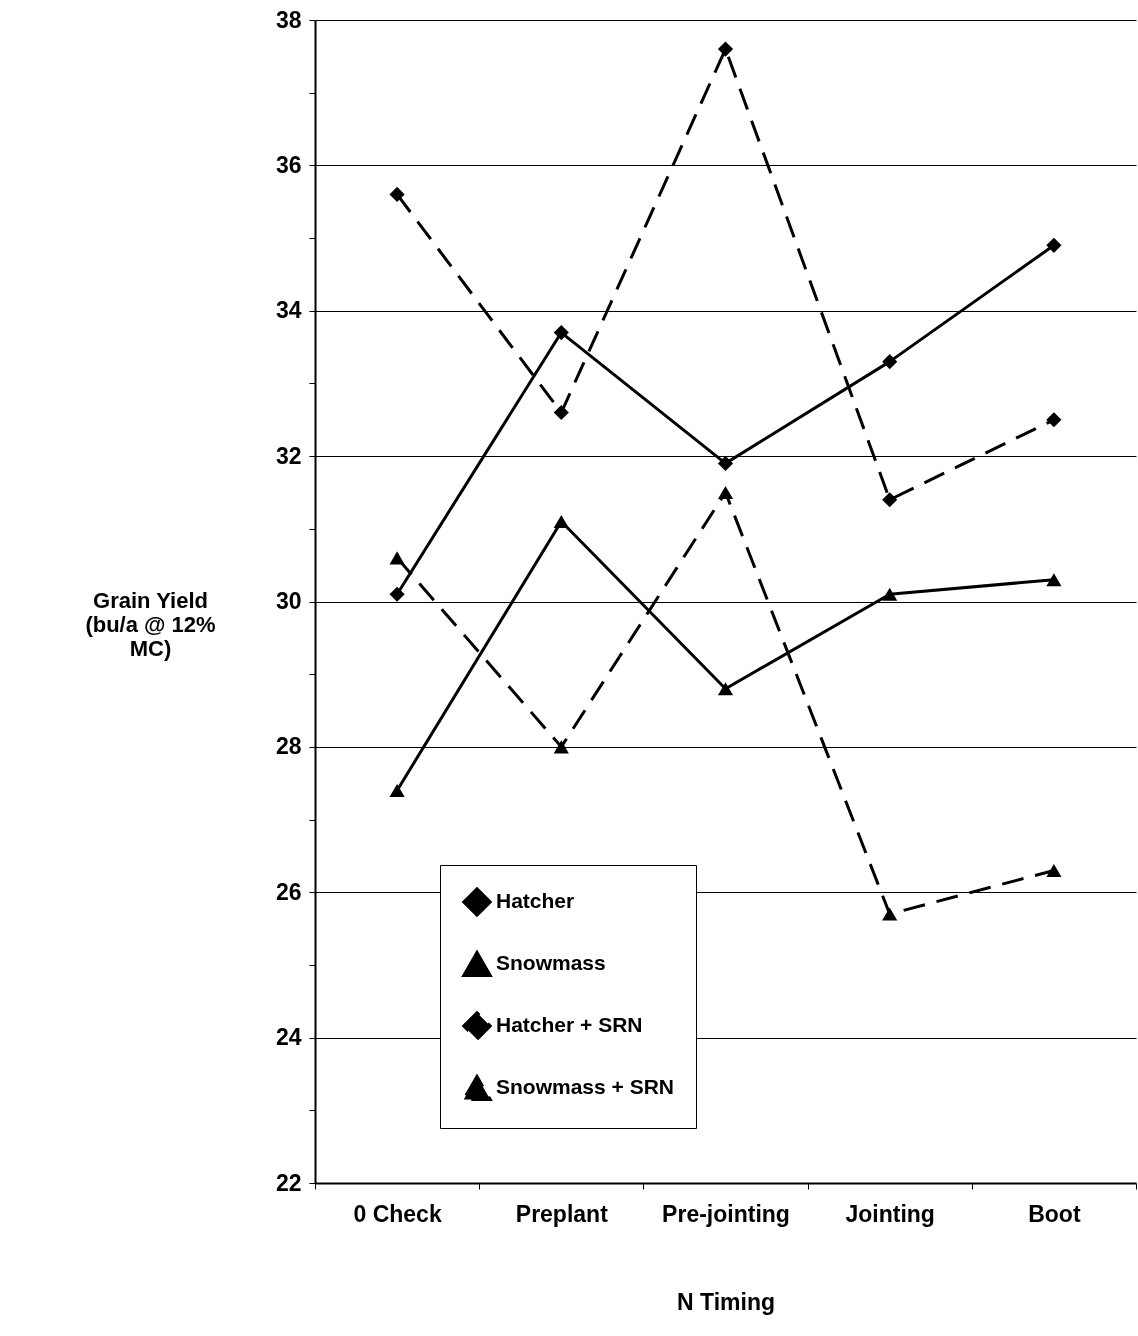 The width and height of the screenshot is (1138, 1336). Describe the element at coordinates (551, 962) in the screenshot. I see `legend-label: Snowmass` at that location.